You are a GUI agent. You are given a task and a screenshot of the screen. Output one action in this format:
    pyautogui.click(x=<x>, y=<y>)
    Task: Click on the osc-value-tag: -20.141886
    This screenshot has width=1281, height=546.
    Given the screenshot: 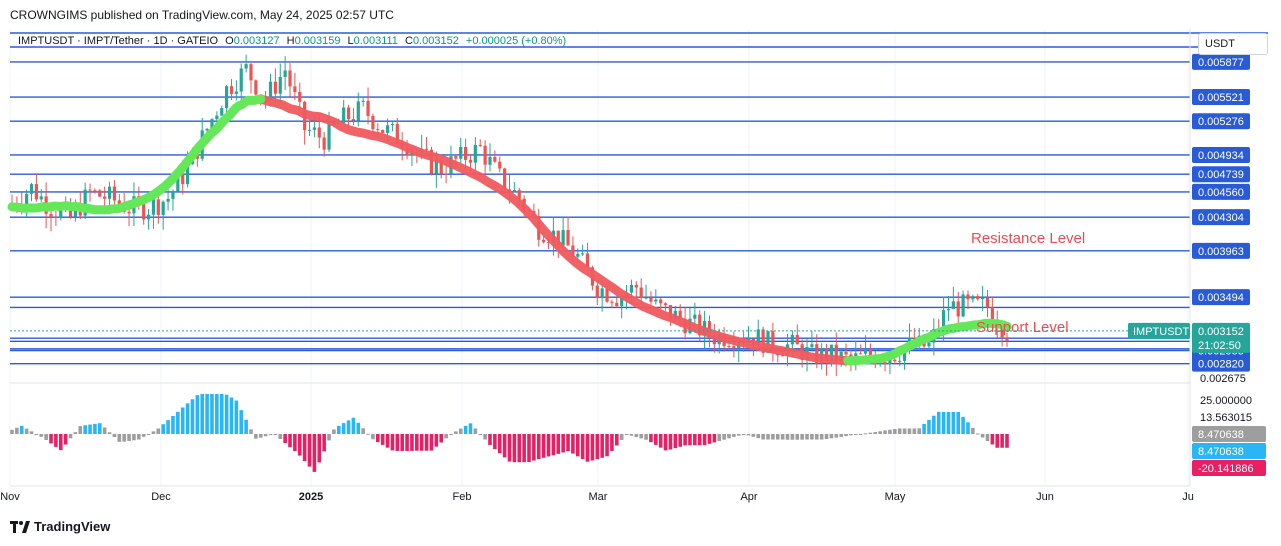 What is the action you would take?
    pyautogui.click(x=1229, y=468)
    